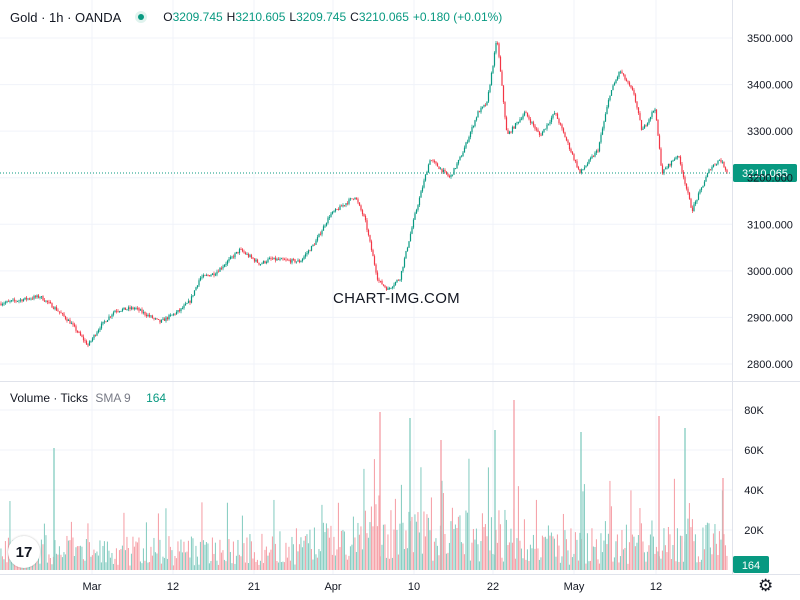 The width and height of the screenshot is (800, 600). What do you see at coordinates (321, 17) in the screenshot?
I see `low-value: 3209.745` at bounding box center [321, 17].